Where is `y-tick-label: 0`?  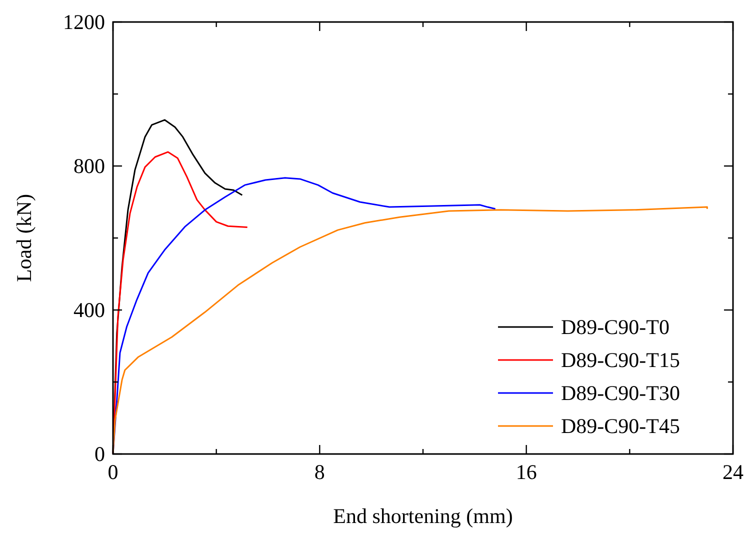
y-tick-label: 0 is located at coordinates (99, 454).